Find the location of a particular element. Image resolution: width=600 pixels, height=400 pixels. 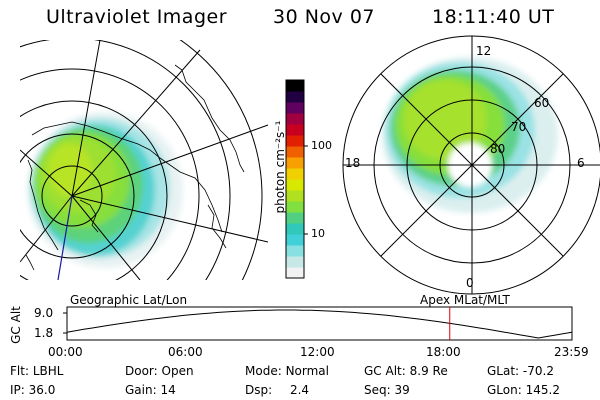

mlt-label-0: 0 is located at coordinates (470, 283).